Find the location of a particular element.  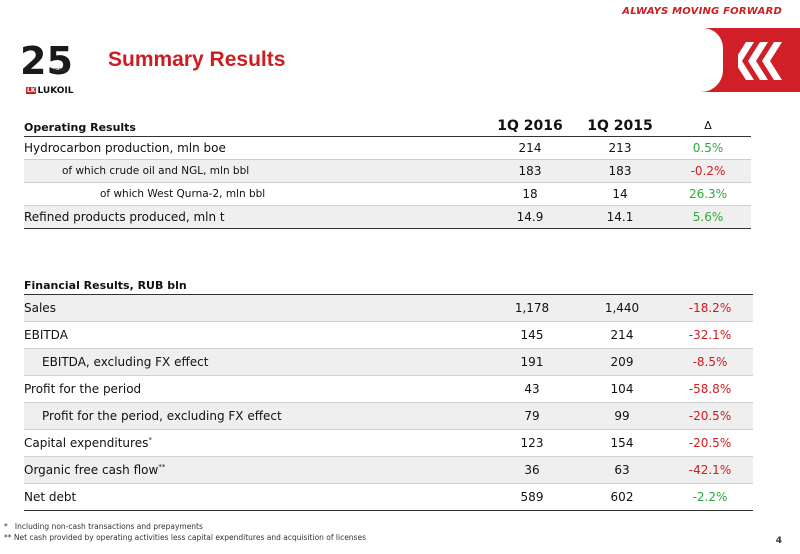

tagline: ALWAYS MOVING FORWARD is located at coordinates (702, 11).